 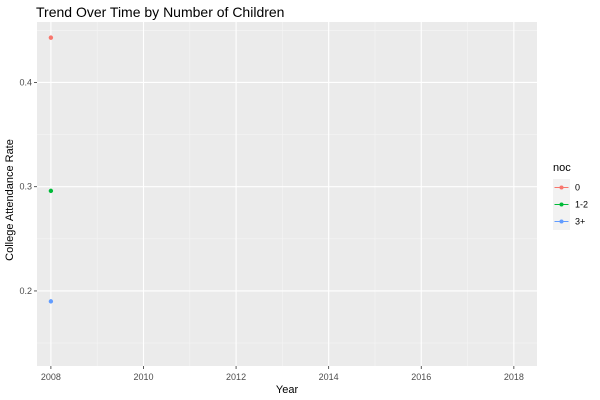 I want to click on legend-label: 1-2, so click(x=581, y=205).